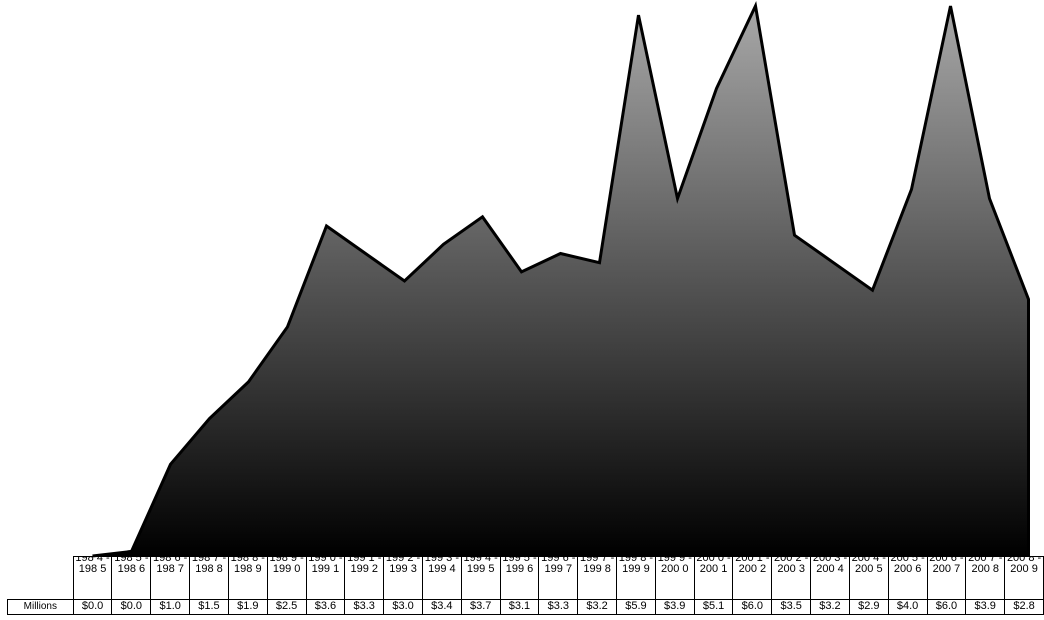 This screenshot has width=1044, height=620. I want to click on category-cell: 199 6 - 199 7, so click(558, 578).